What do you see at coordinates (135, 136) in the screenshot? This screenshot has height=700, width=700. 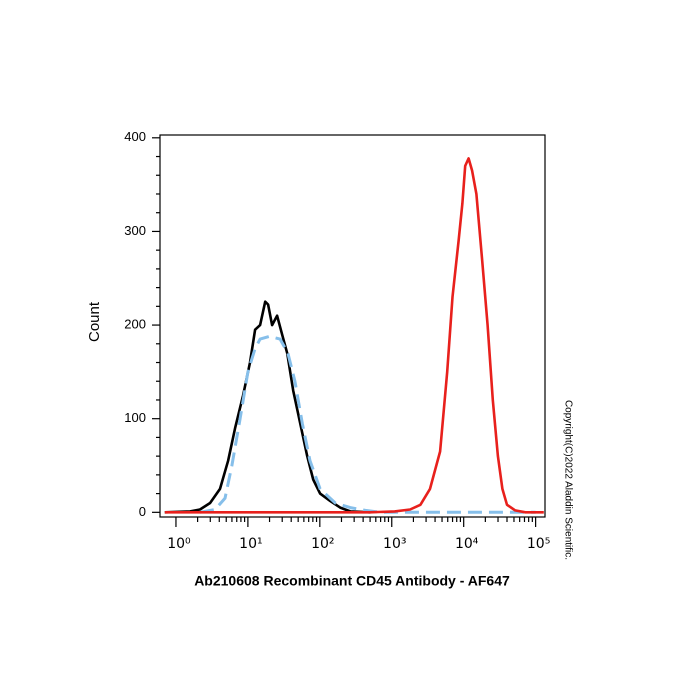 I see `y-tick-label: 400` at bounding box center [135, 136].